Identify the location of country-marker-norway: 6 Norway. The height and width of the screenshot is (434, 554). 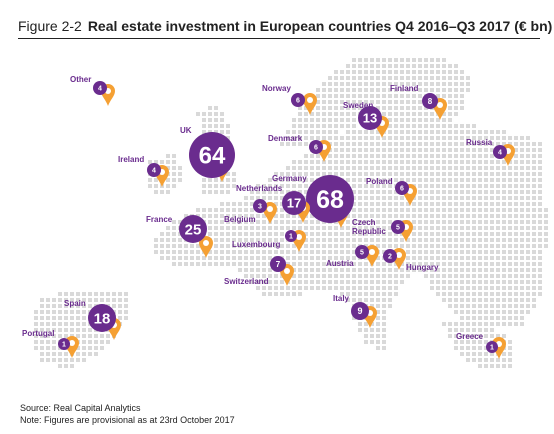
(289, 99).